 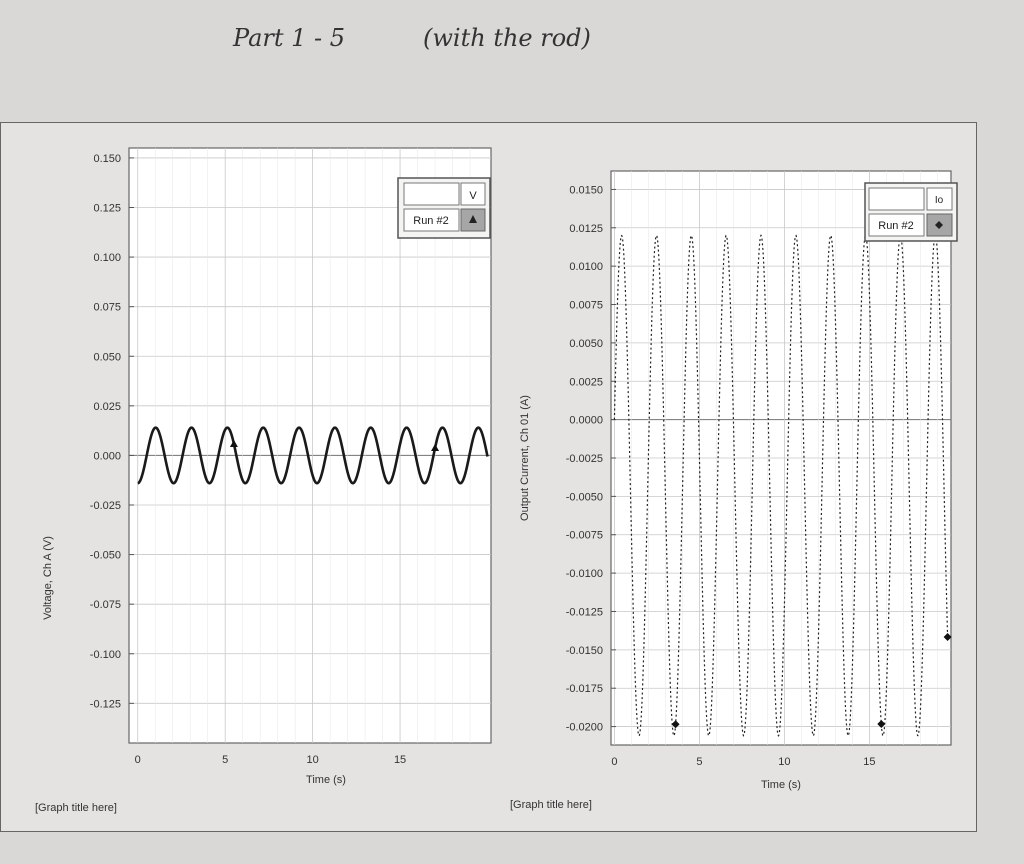 I want to click on voltage-y-tick-label: -0.025, so click(x=105, y=506).